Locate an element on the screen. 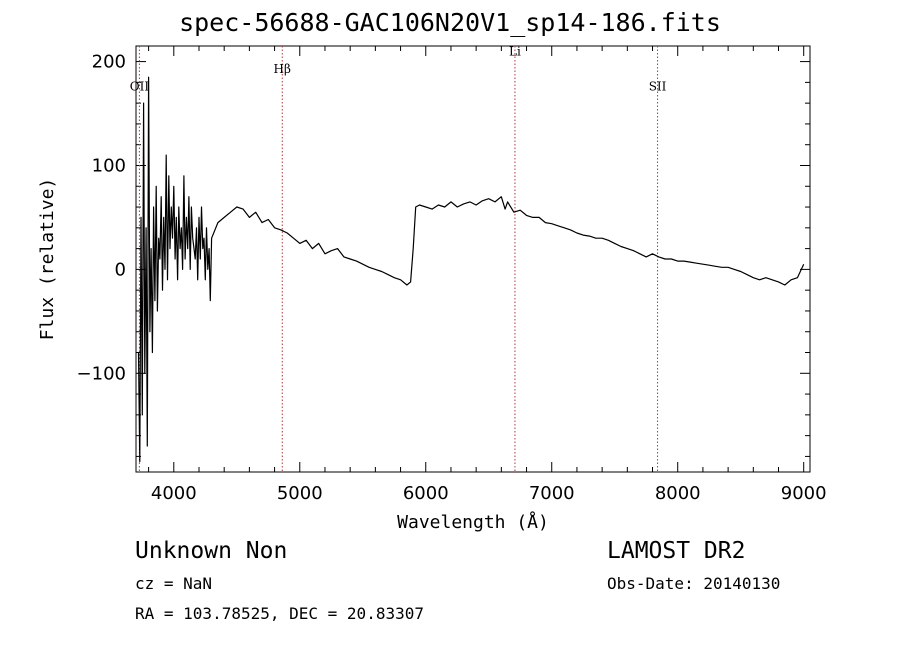 The height and width of the screenshot is (649, 900). y-tick-label: 0 is located at coordinates (120, 269).